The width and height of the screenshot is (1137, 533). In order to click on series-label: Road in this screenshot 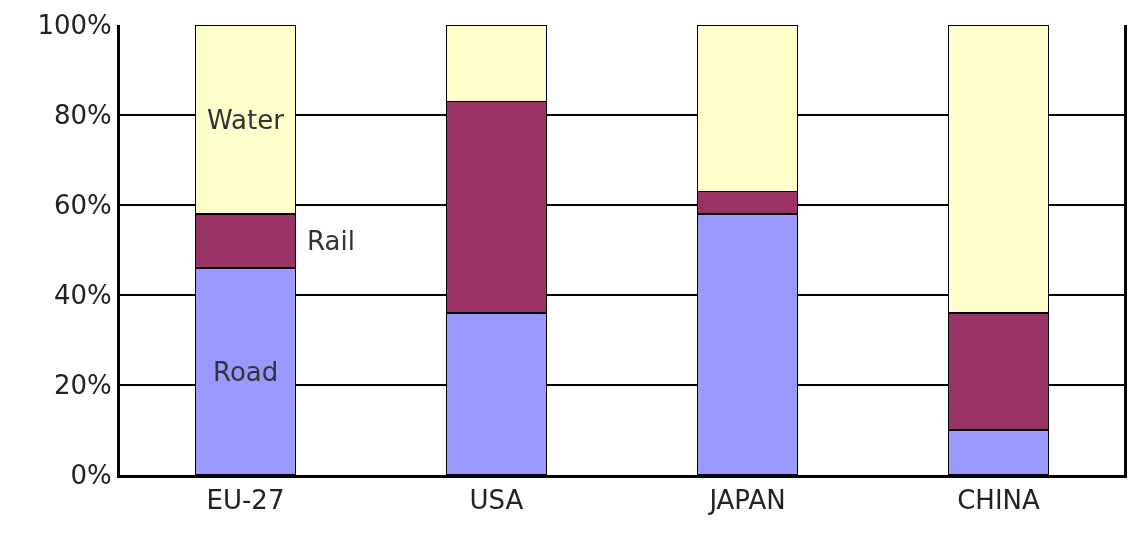, I will do `click(246, 372)`.